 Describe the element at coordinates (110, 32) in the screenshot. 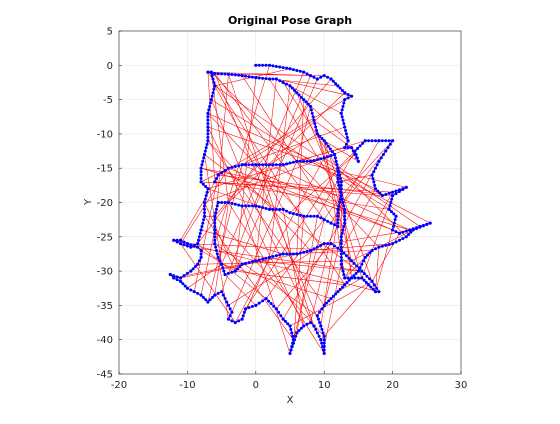

I see `y-tick-label: 5` at that location.